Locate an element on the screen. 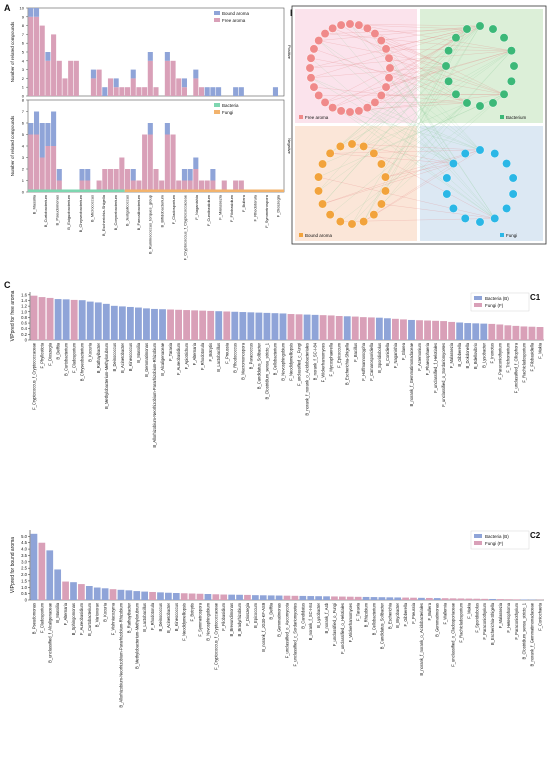 This screenshot has height=763, width=550. c1-category-label: B_Delftia is located at coordinates (58, 350).